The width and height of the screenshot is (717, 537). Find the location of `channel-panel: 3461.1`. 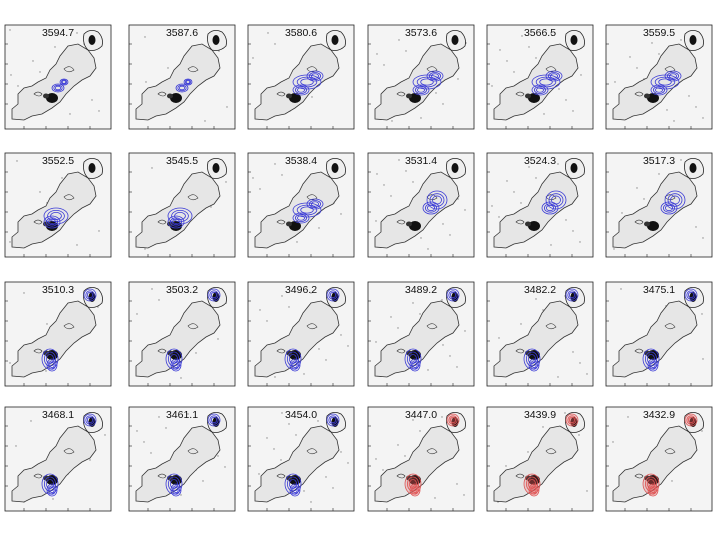

channel-panel: 3461.1 is located at coordinates (182, 459).